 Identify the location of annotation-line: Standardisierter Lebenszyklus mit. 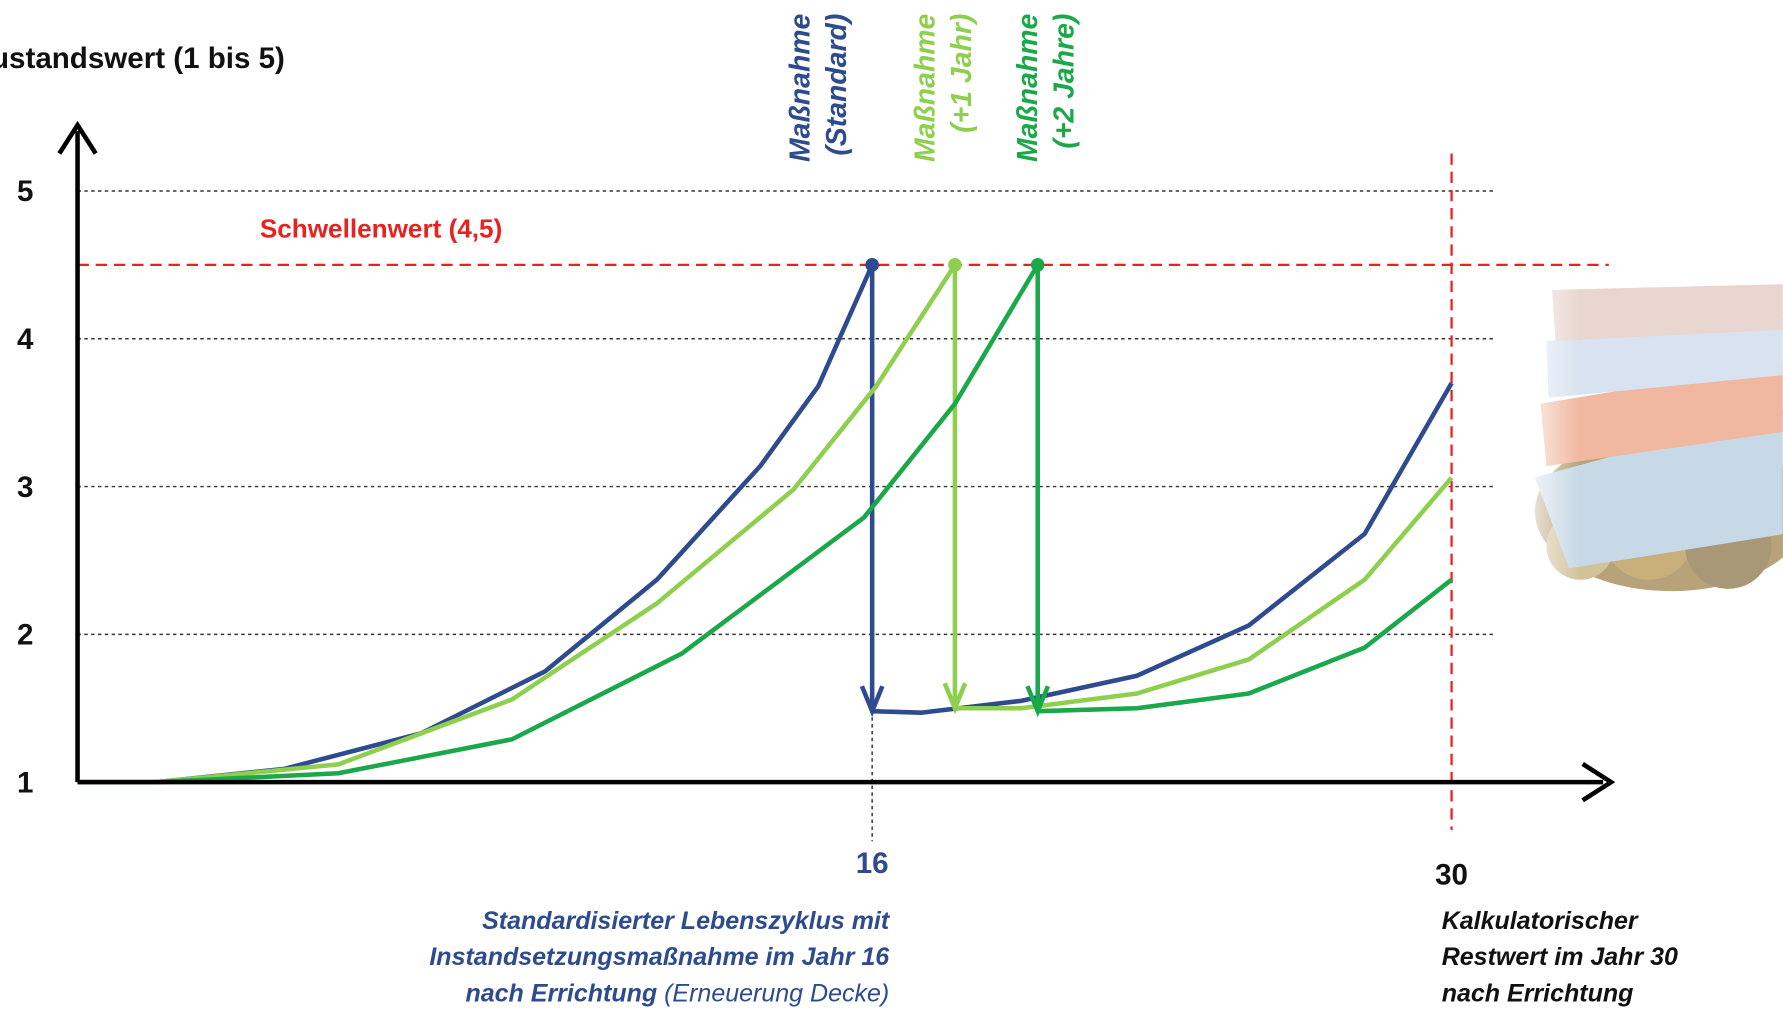
(686, 921).